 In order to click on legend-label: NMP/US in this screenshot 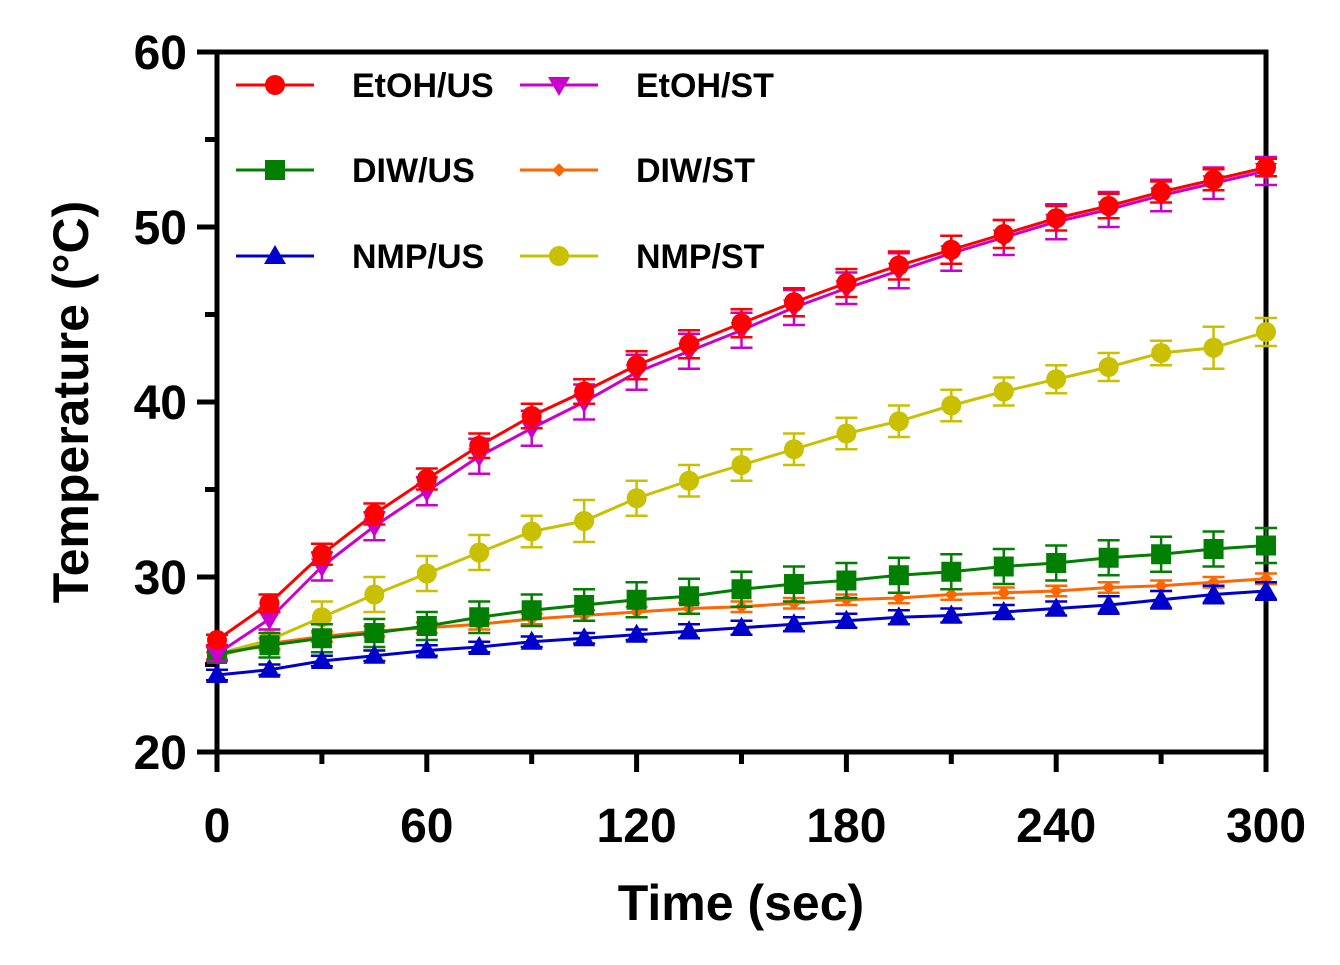, I will do `click(418, 257)`.